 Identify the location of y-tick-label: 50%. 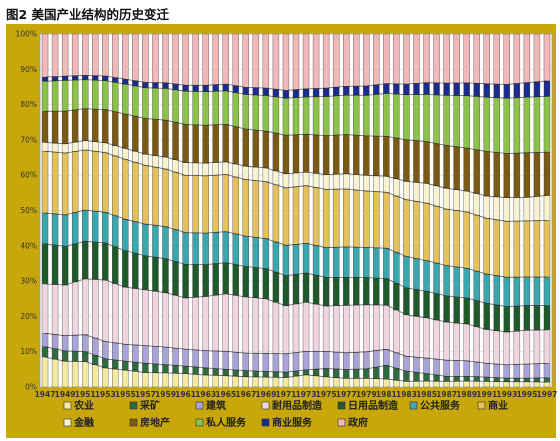
(28, 210).